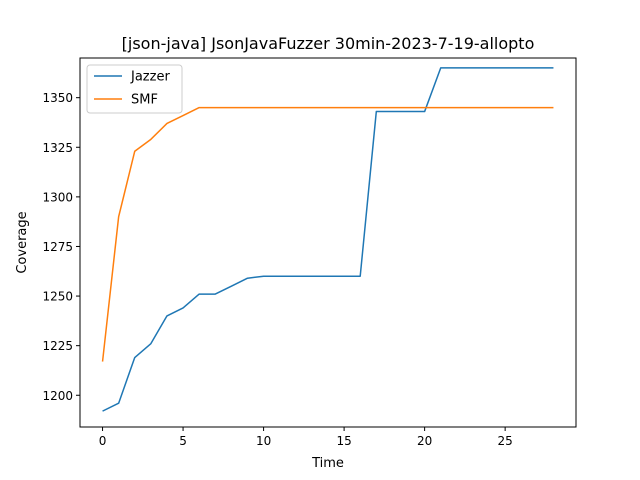  What do you see at coordinates (424, 441) in the screenshot?
I see `x-tick-label: 20` at bounding box center [424, 441].